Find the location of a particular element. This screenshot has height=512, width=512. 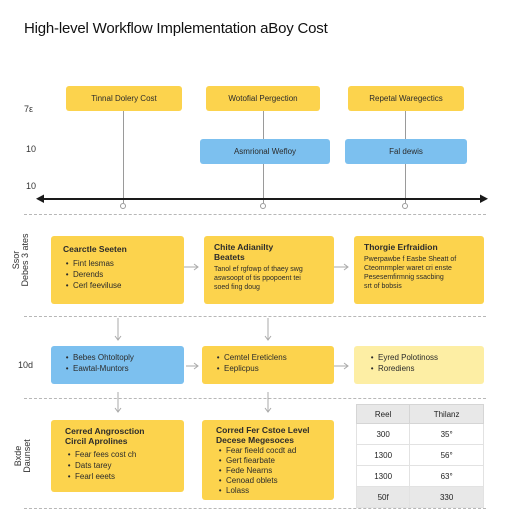

box-blue-2: Fal dewis is located at coordinates (406, 151).